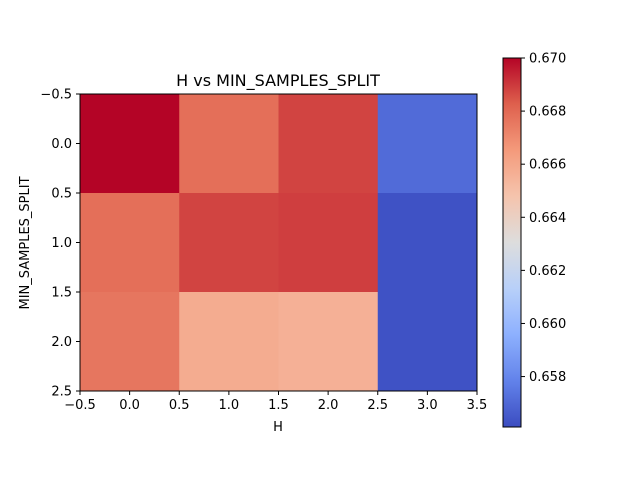  Describe the element at coordinates (547, 377) in the screenshot. I see `colorbar-tick-label: 0.658` at that location.